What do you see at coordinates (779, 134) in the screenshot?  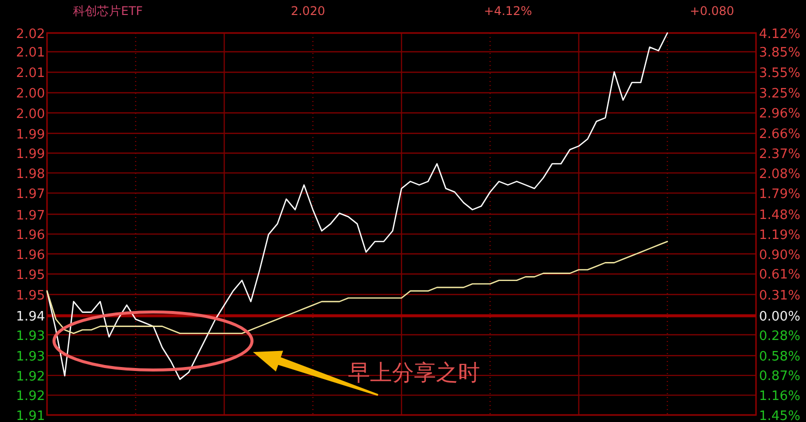 I see `y2-tick-label: 2.66%` at bounding box center [779, 134].